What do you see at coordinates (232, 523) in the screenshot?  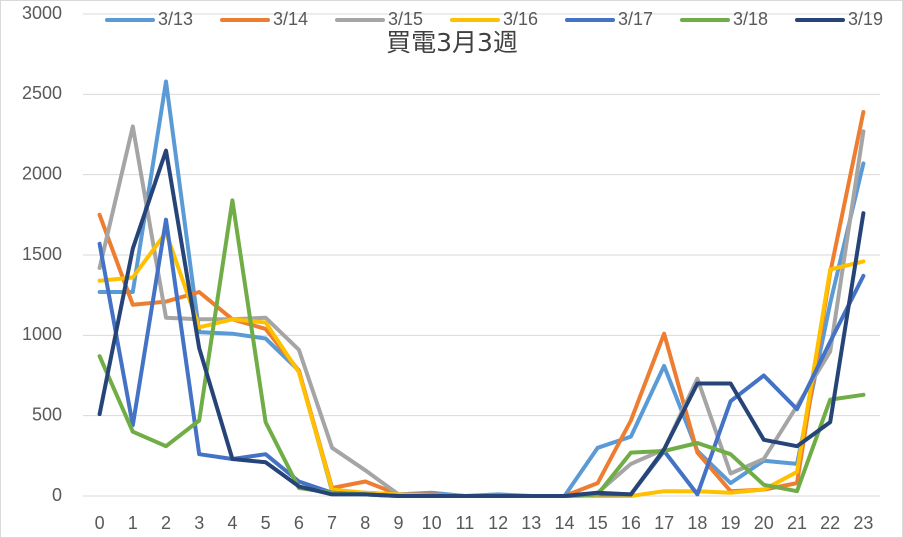 I see `x-tick-label: 4` at bounding box center [232, 523].